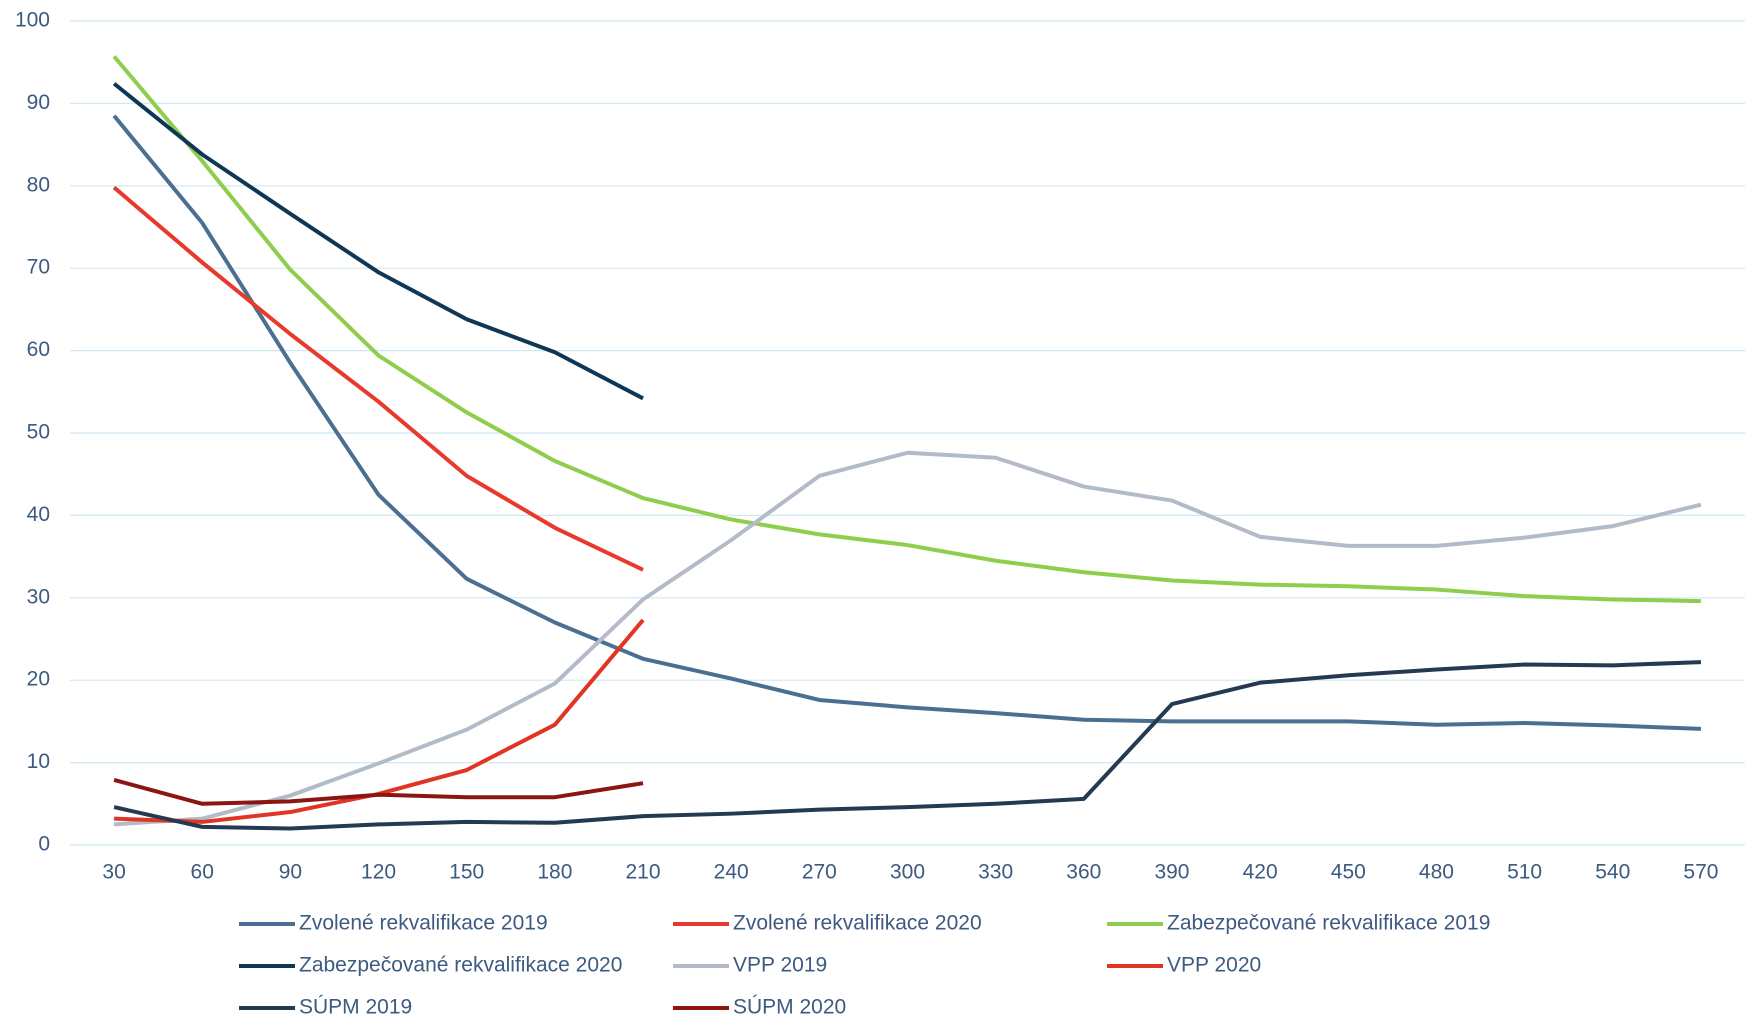 Image resolution: width=1745 pixels, height=1021 pixels. Describe the element at coordinates (643, 872) in the screenshot. I see `x-tick-label: 210` at that location.